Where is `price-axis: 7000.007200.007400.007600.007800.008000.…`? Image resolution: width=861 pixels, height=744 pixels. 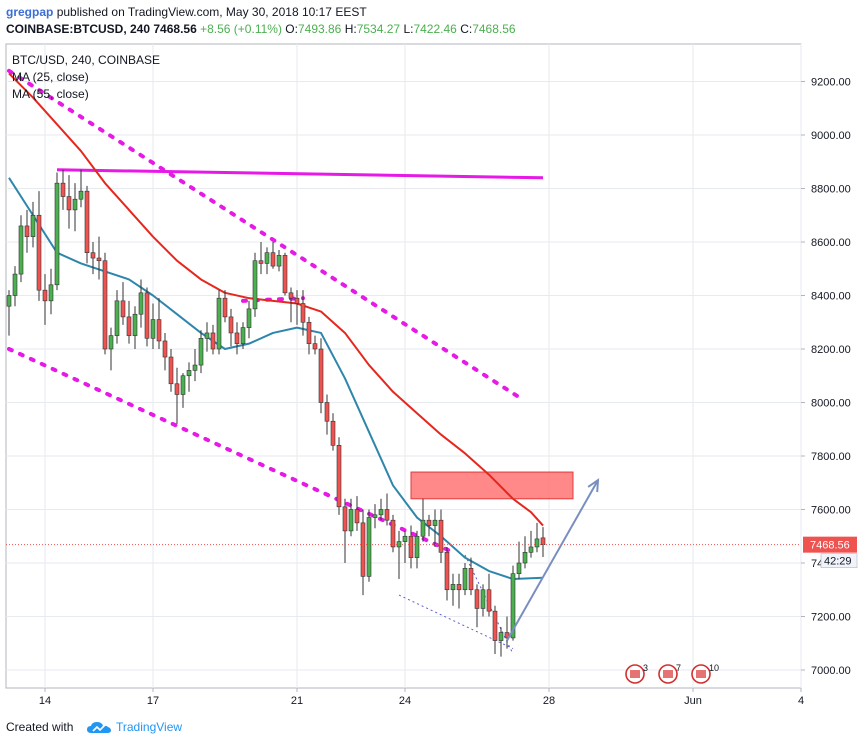
price-axis: 7000.007200.007400.007600.007800.008000.… is located at coordinates (826, 377).